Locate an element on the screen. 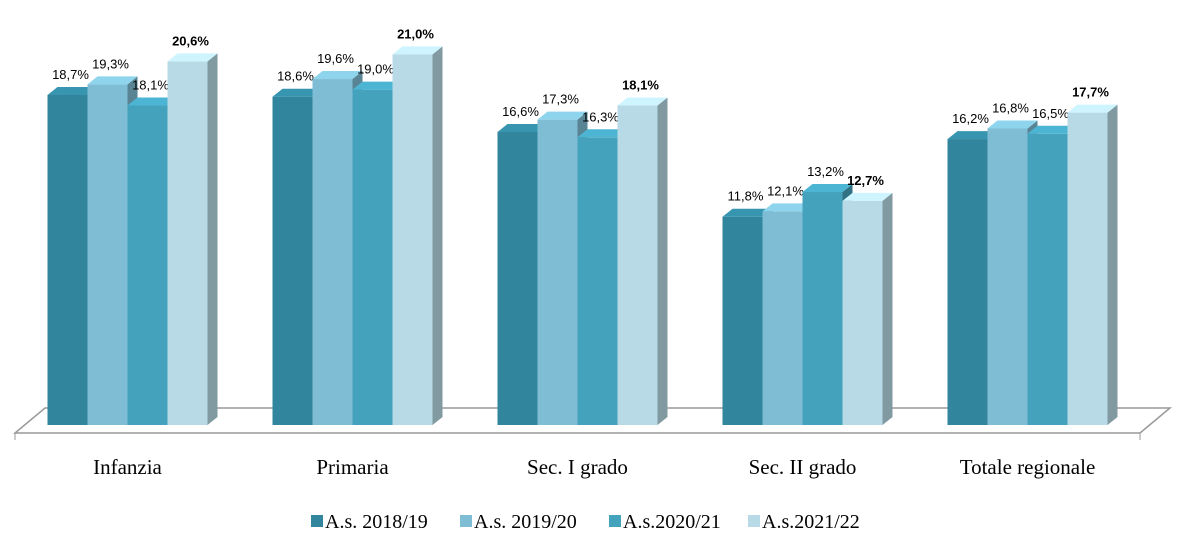 This screenshot has height=534, width=1180. data-label: 12,1% is located at coordinates (785, 190).